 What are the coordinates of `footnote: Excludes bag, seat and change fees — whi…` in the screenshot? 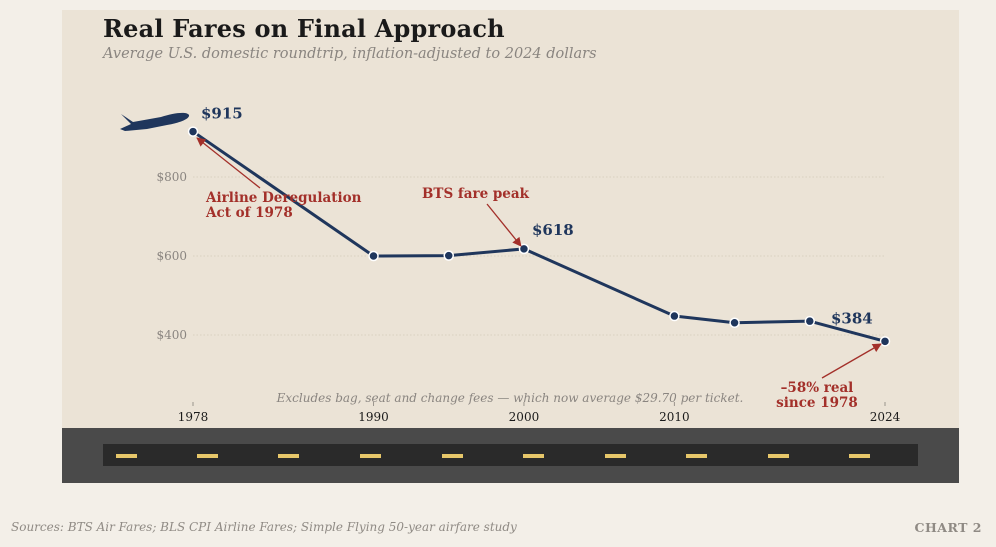 It's located at (510, 398).